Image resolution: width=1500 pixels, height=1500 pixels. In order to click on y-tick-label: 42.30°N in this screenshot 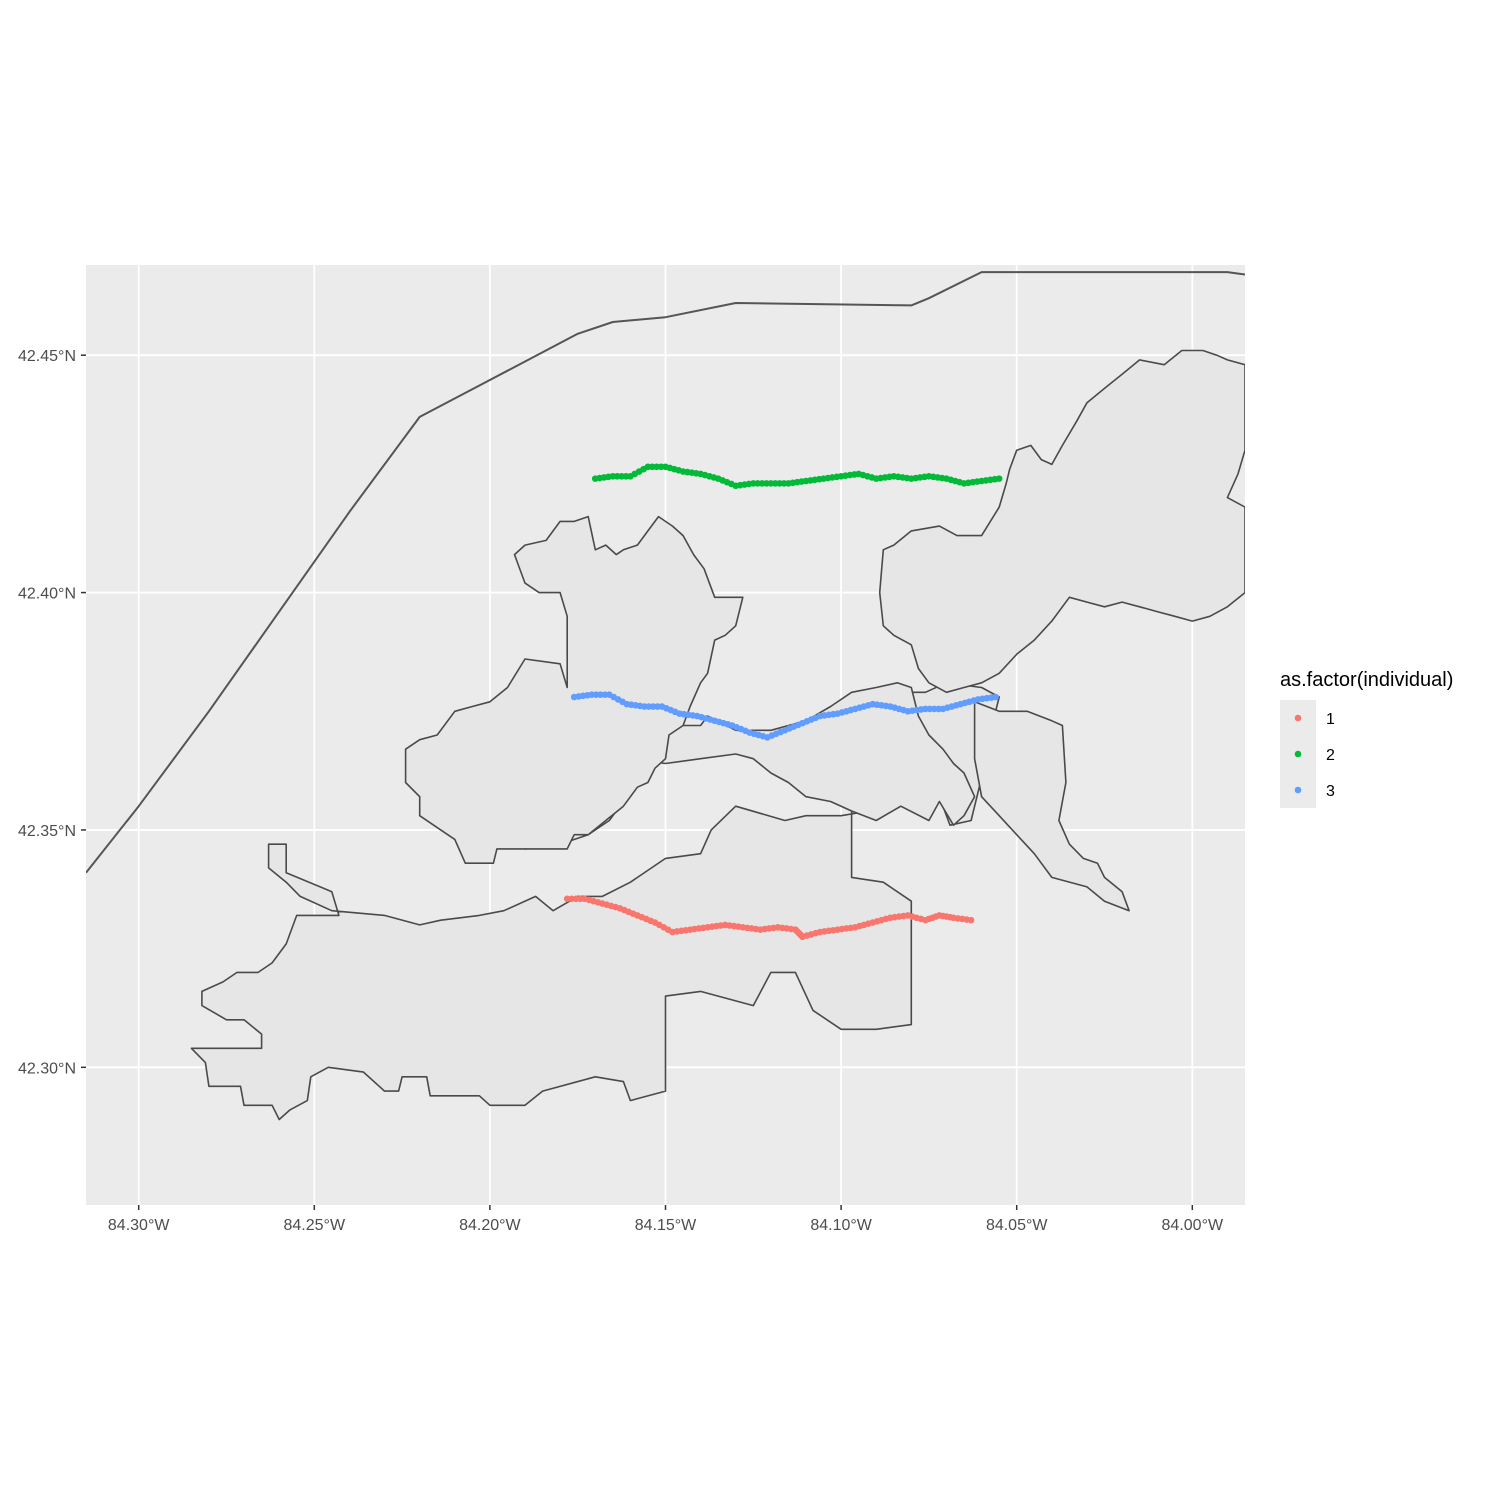, I will do `click(47, 1068)`.